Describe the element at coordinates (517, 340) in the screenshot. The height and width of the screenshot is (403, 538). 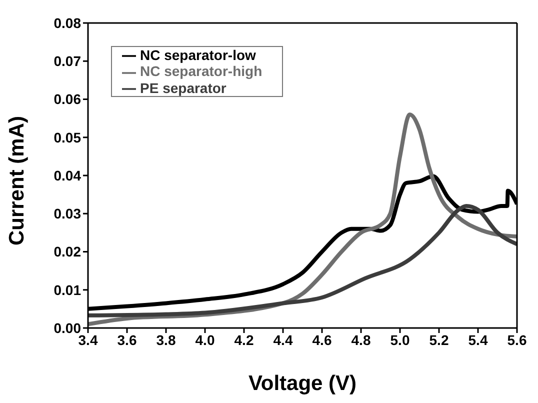
I see `x-tick-label: 5.6` at that location.